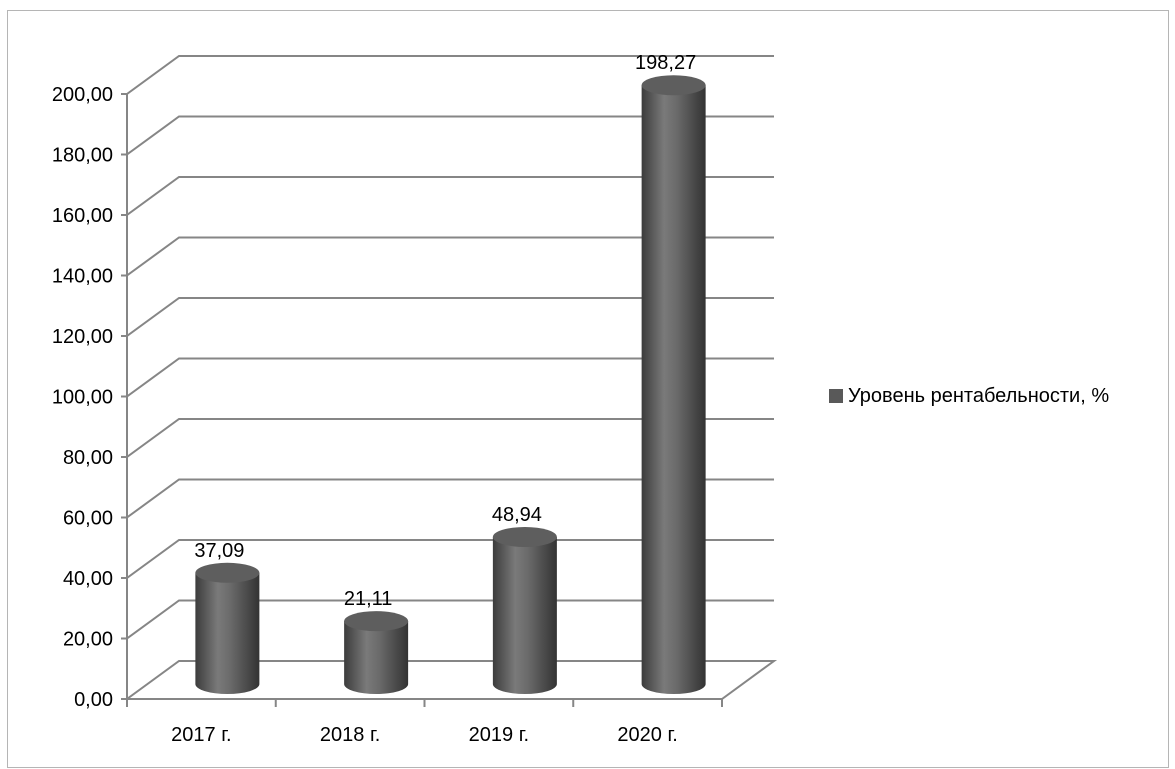 The width and height of the screenshot is (1175, 769). Describe the element at coordinates (452, 680) in the screenshot. I see `floor-outline` at that location.